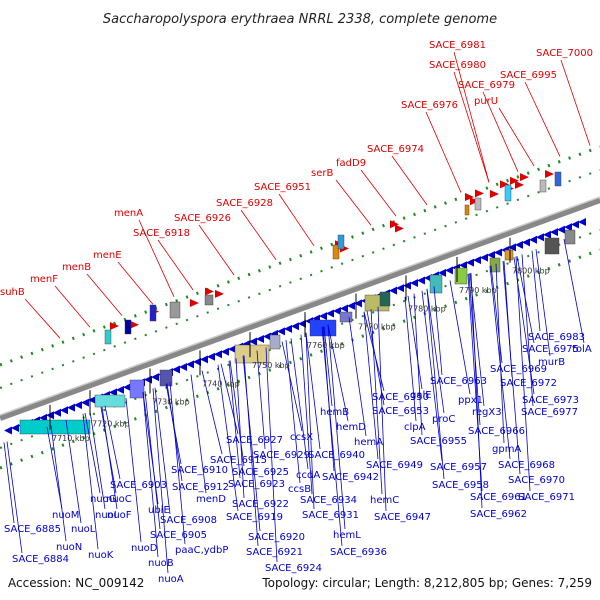 Image resolution: width=600 pixels, height=600 pixels. Describe the element at coordinates (244, 203) in the screenshot. I see `gene-label-top: SACE_6928` at that location.